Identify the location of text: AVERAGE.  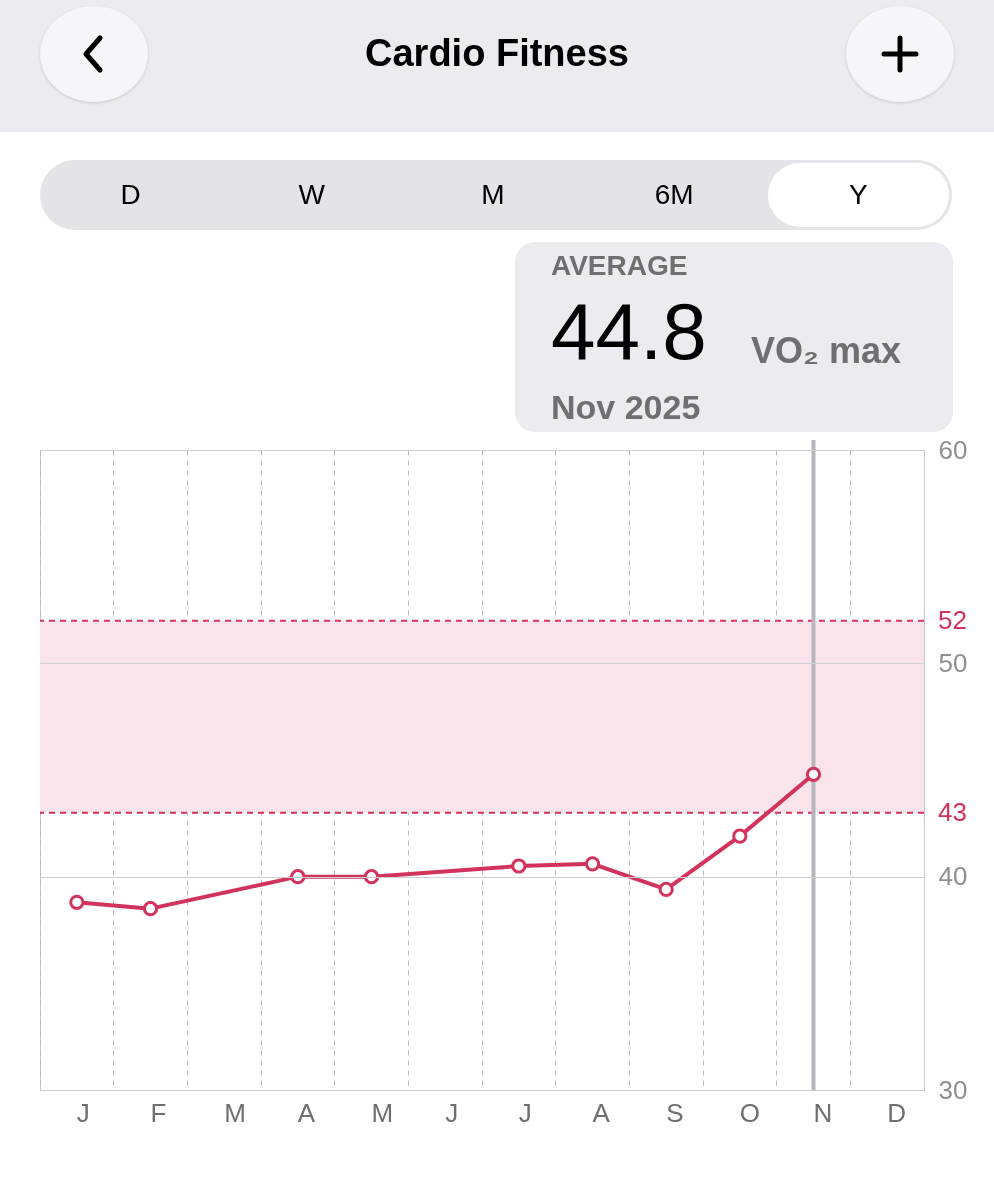
(619, 266).